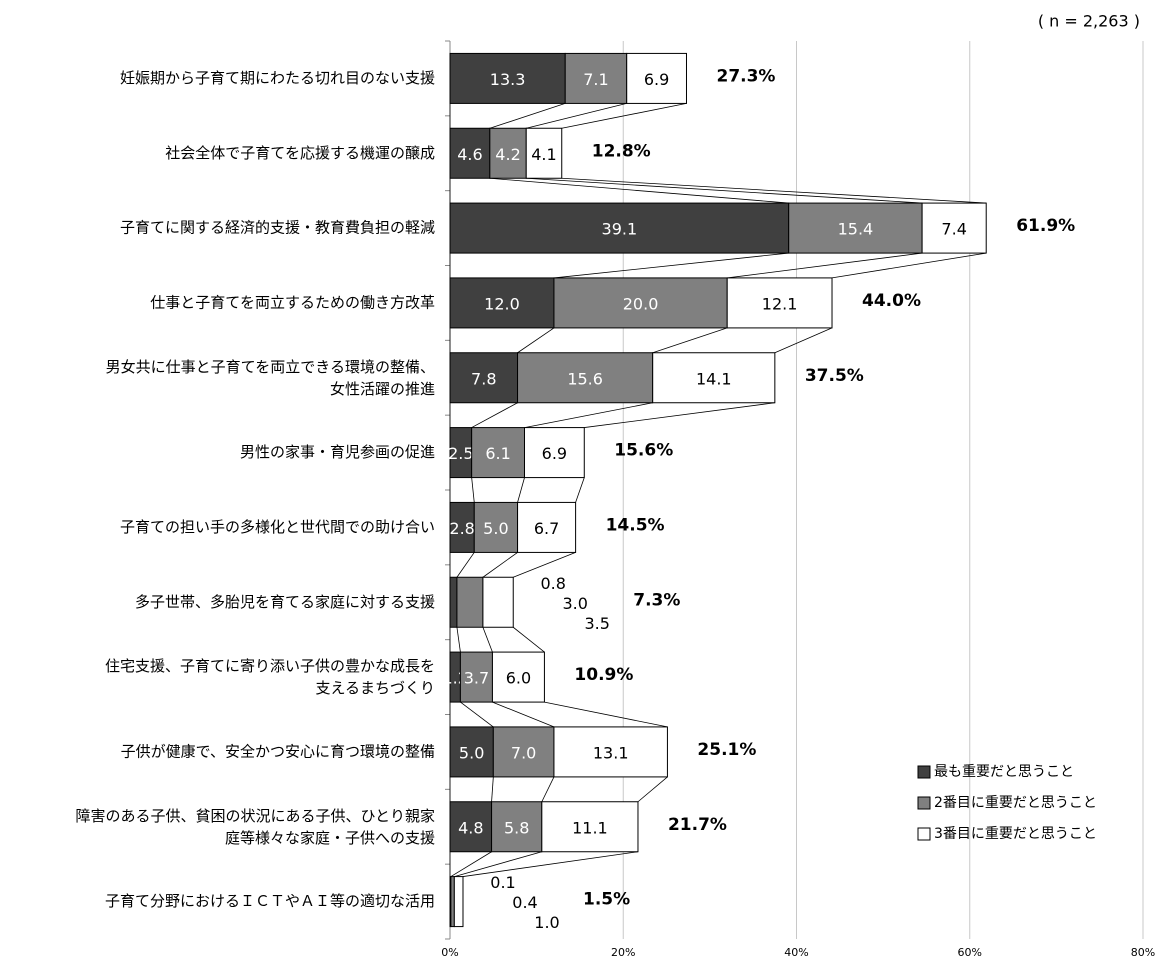  I want to click on sample-size-note: ( n = 2,263 ), so click(1089, 21).